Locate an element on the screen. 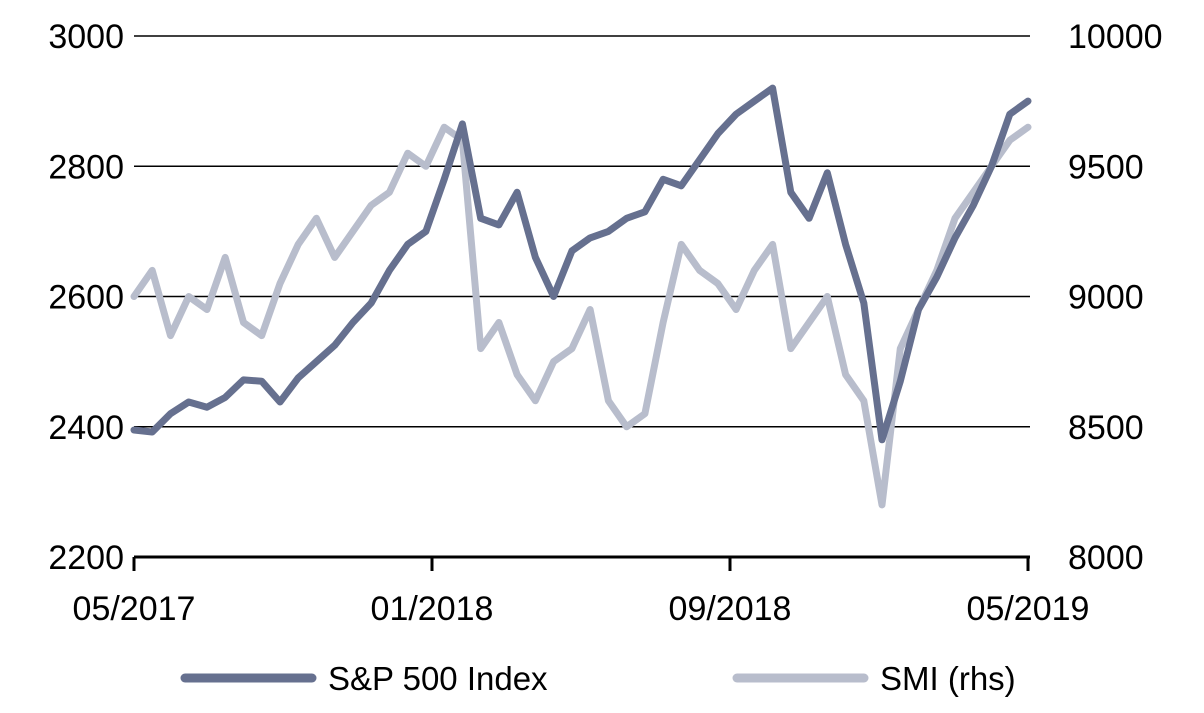 The image size is (1204, 713). y-right-tick-label: 10000 is located at coordinates (1115, 37).